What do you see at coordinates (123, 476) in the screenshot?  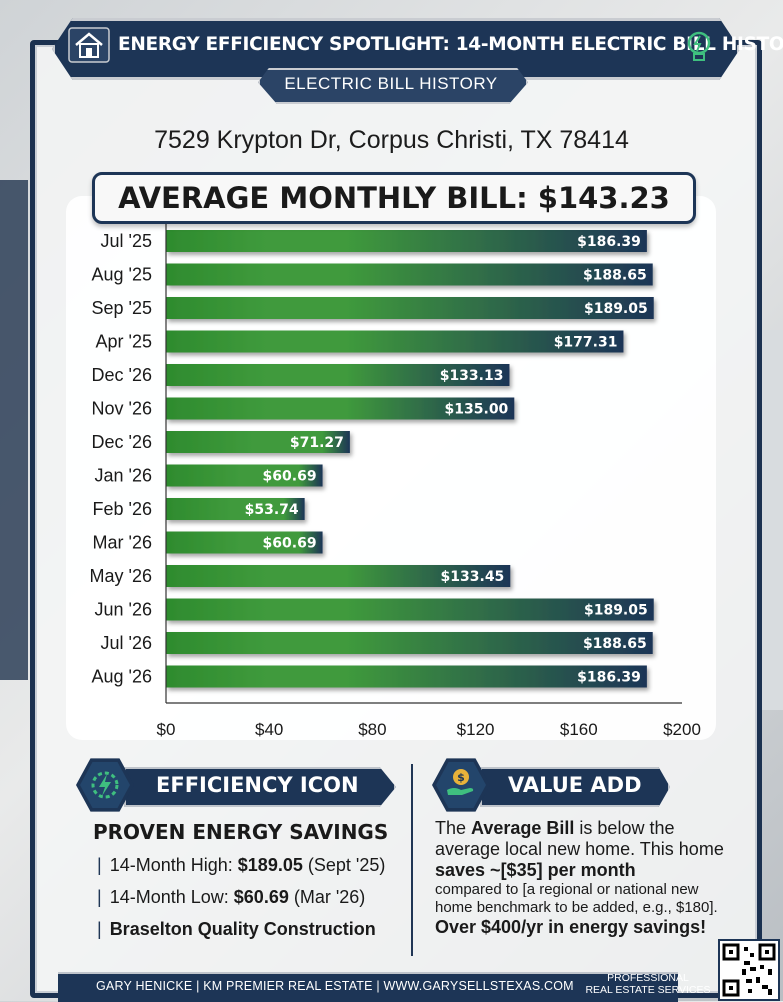 I see `category-label-7: Jan '26` at bounding box center [123, 476].